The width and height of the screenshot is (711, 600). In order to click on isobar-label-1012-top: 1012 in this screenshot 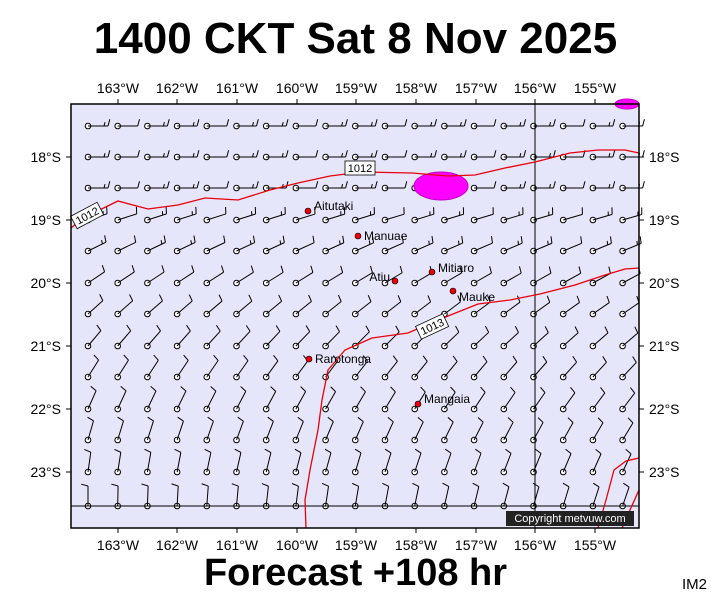, I will do `click(360, 168)`.